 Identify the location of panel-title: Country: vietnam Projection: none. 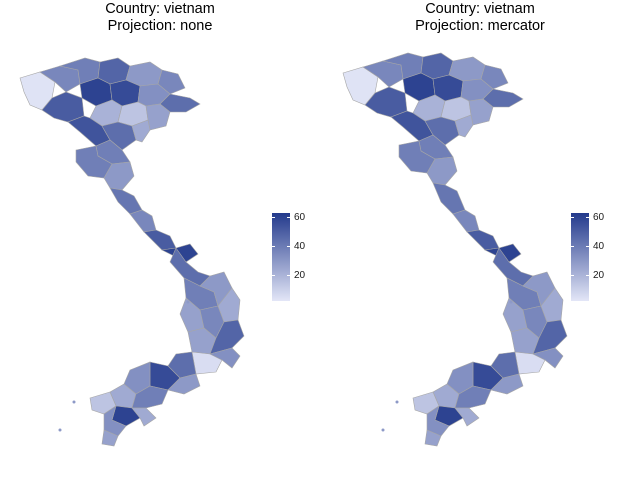
(160, 18).